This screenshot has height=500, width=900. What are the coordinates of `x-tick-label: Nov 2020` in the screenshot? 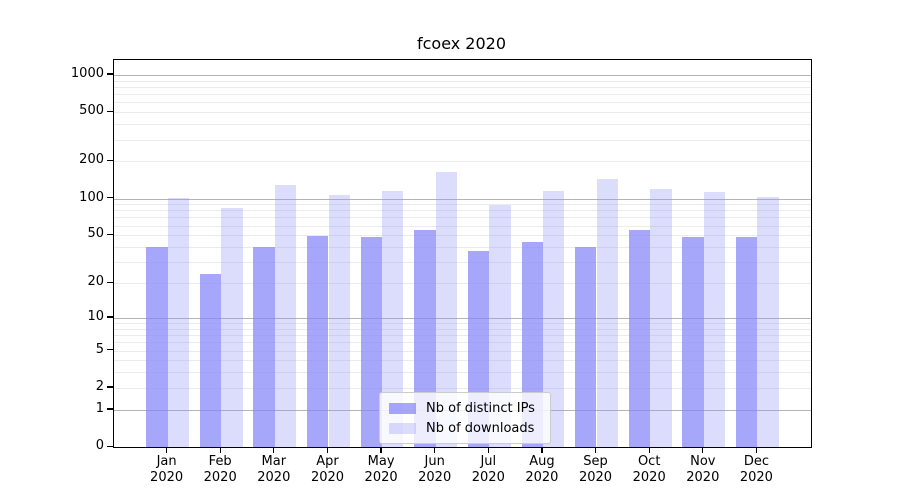 It's located at (703, 470).